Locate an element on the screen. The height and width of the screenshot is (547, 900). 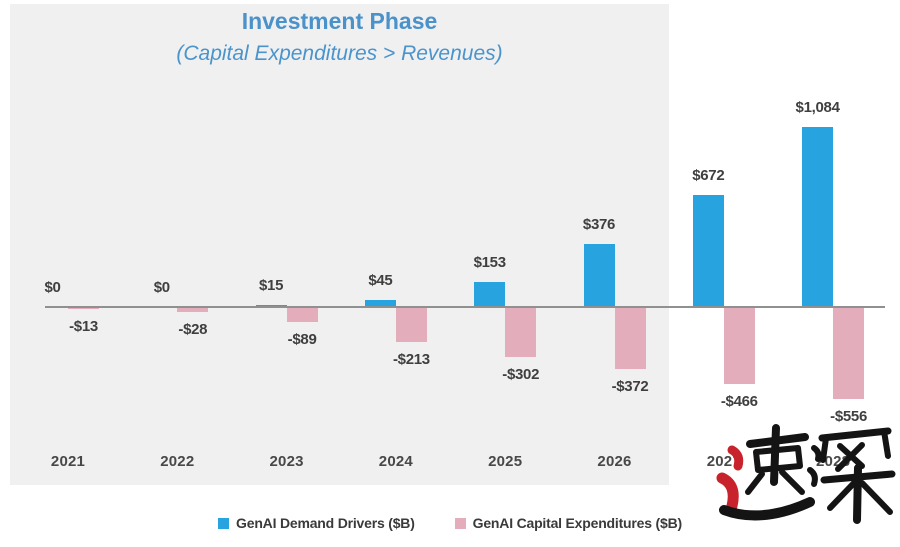
bar-demand-2027 is located at coordinates (708, 251).